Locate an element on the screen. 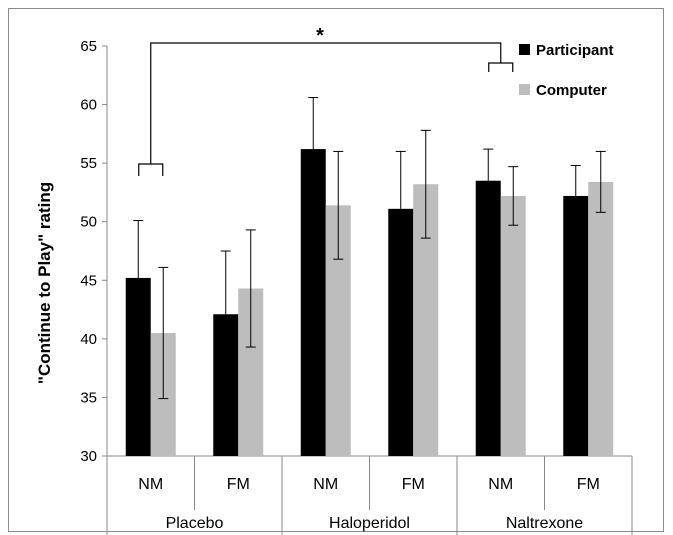 The height and width of the screenshot is (535, 673). x-axis-labels: NM FM NM FM NM FM Placebo Haloperidol Naltrexone is located at coordinates (369, 495).